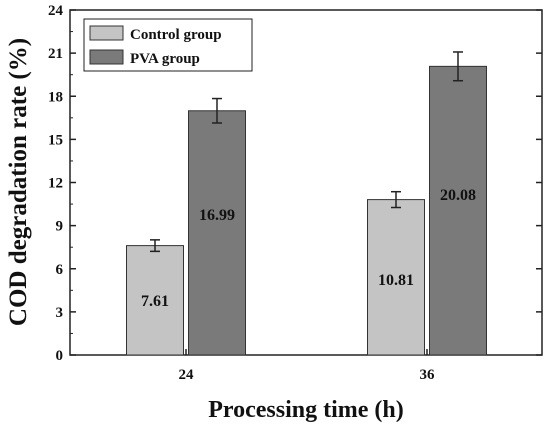  I want to click on data-label: 10.81, so click(396, 280).